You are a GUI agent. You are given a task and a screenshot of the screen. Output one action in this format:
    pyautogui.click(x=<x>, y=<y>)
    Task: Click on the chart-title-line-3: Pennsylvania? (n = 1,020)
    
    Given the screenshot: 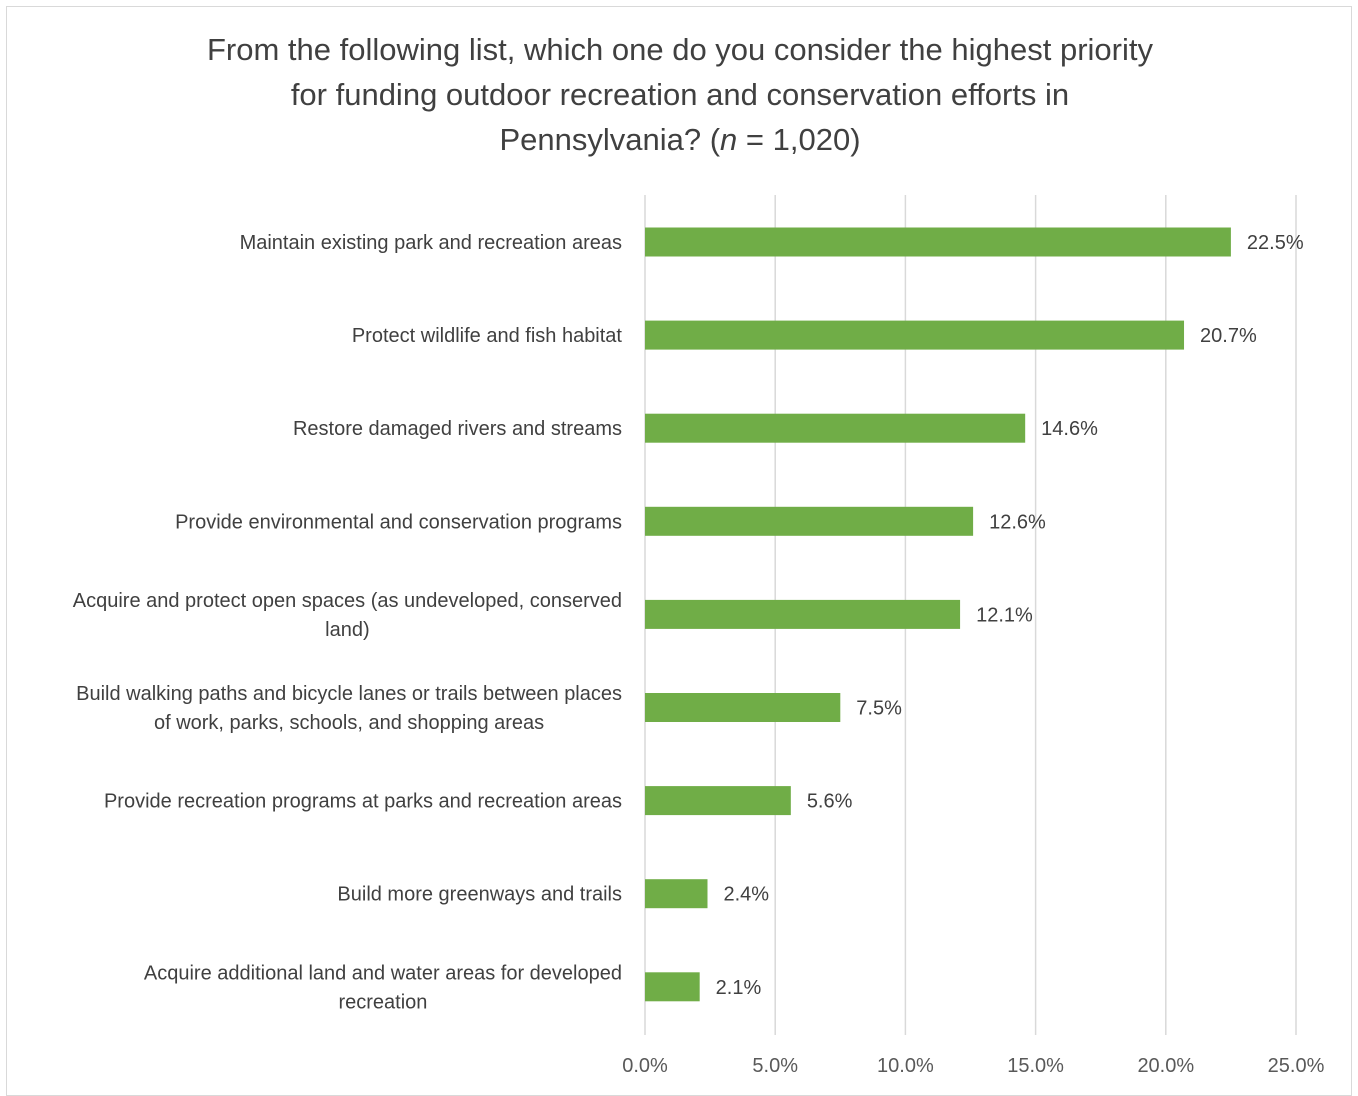 What is the action you would take?
    pyautogui.click(x=679, y=139)
    